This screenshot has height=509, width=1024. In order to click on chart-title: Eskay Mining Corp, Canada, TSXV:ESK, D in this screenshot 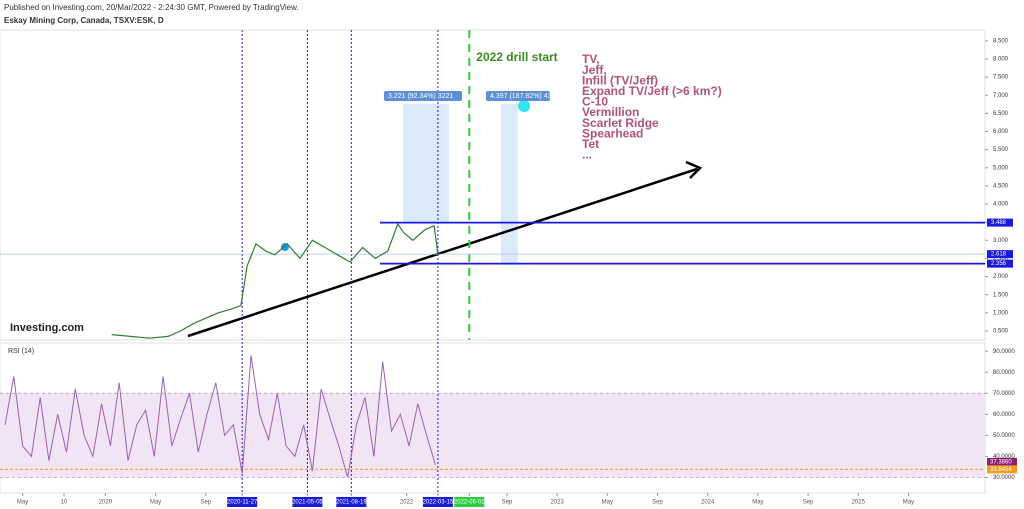, I will do `click(84, 20)`.